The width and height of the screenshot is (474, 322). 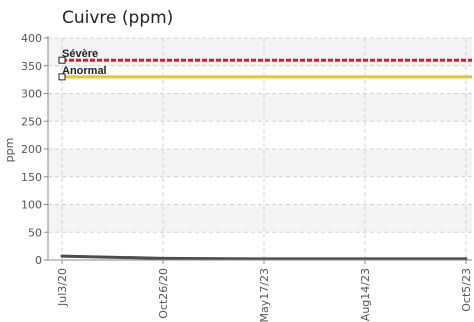 I want to click on x-tick-label: Oct26/20, so click(x=163, y=293).